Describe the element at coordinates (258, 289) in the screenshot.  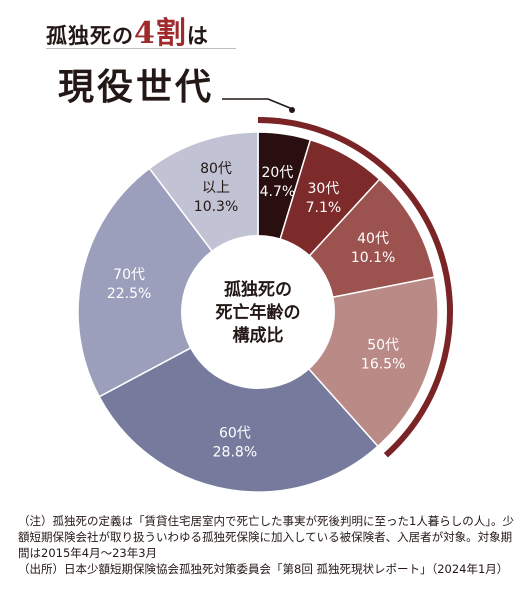
I see `center-label-line-1: 孤独死の` at that location.